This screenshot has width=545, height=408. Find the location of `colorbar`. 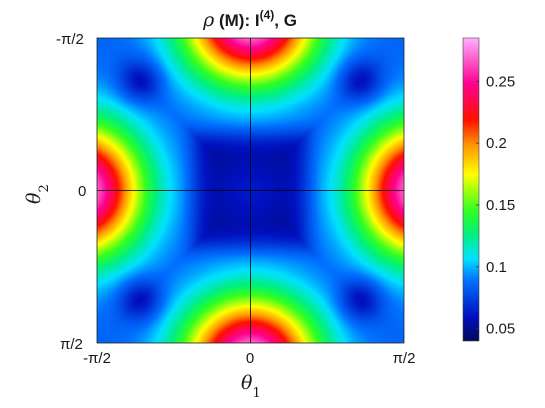

colorbar is located at coordinates (471, 189).